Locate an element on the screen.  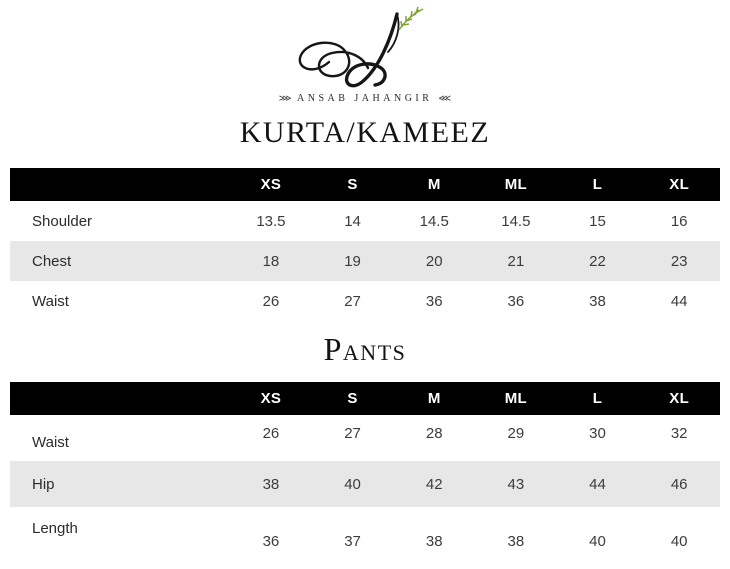
size-value-cell: 20 is located at coordinates (434, 261).